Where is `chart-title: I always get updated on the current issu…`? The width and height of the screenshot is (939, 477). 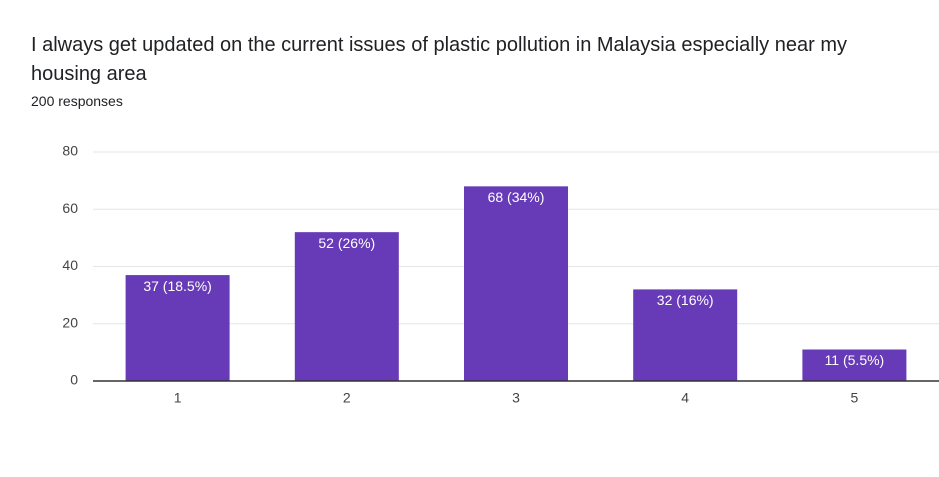
chart-title: I always get updated on the current issu… is located at coordinates (439, 59).